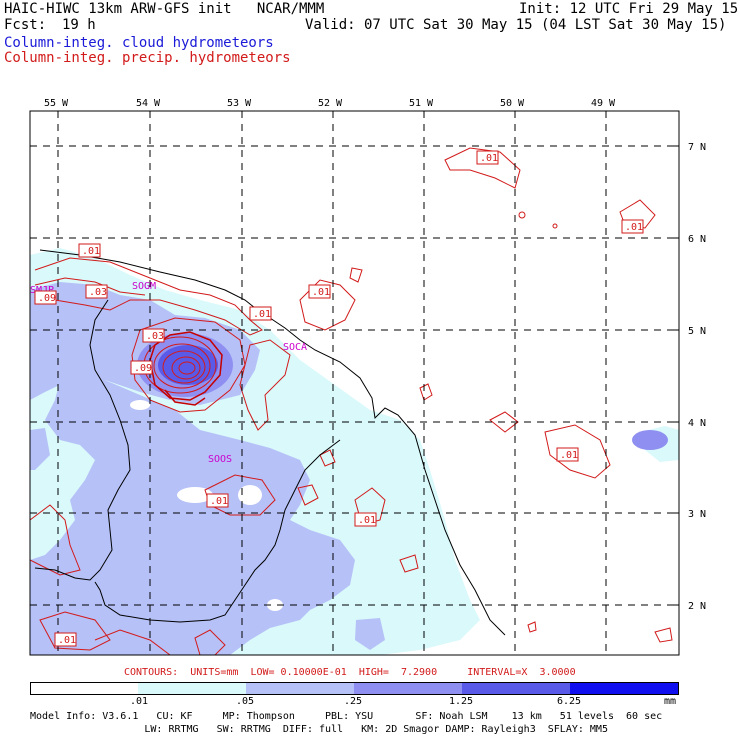  I want to click on lon-label: 52 W, so click(330, 103).